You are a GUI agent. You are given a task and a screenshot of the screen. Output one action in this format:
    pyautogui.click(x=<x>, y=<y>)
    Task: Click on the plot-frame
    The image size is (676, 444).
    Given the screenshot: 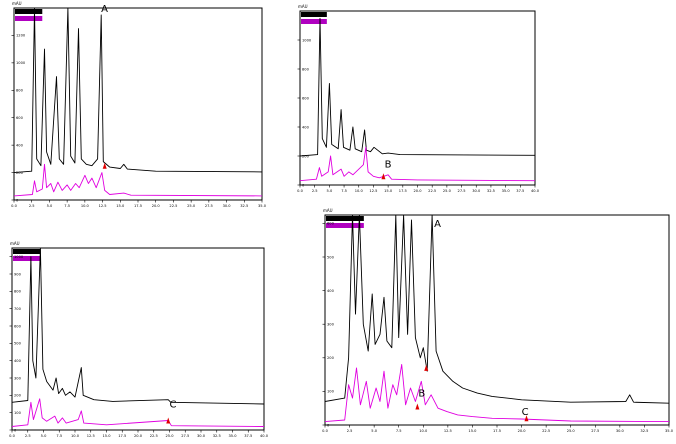 What is the action you would take?
    pyautogui.click(x=417, y=98)
    